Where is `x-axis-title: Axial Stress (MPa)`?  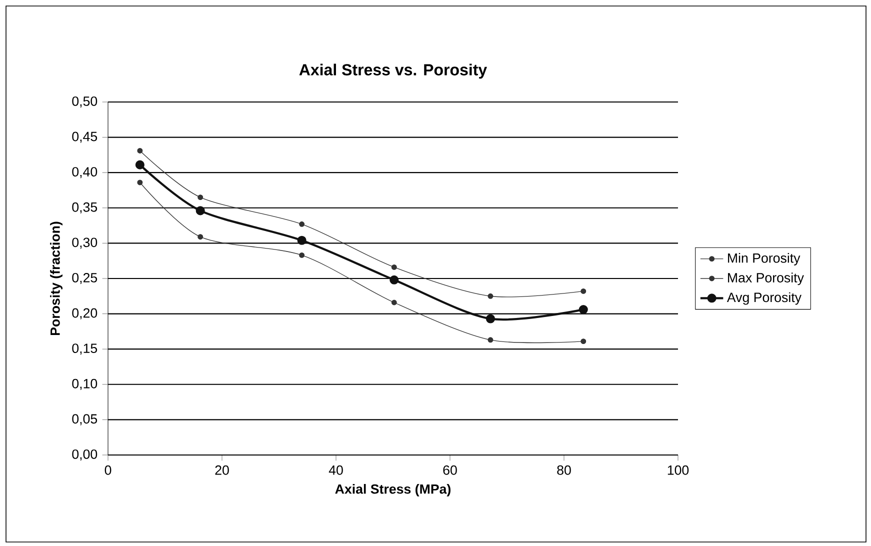
x-axis-title: Axial Stress (MPa) is located at coordinates (392, 490).